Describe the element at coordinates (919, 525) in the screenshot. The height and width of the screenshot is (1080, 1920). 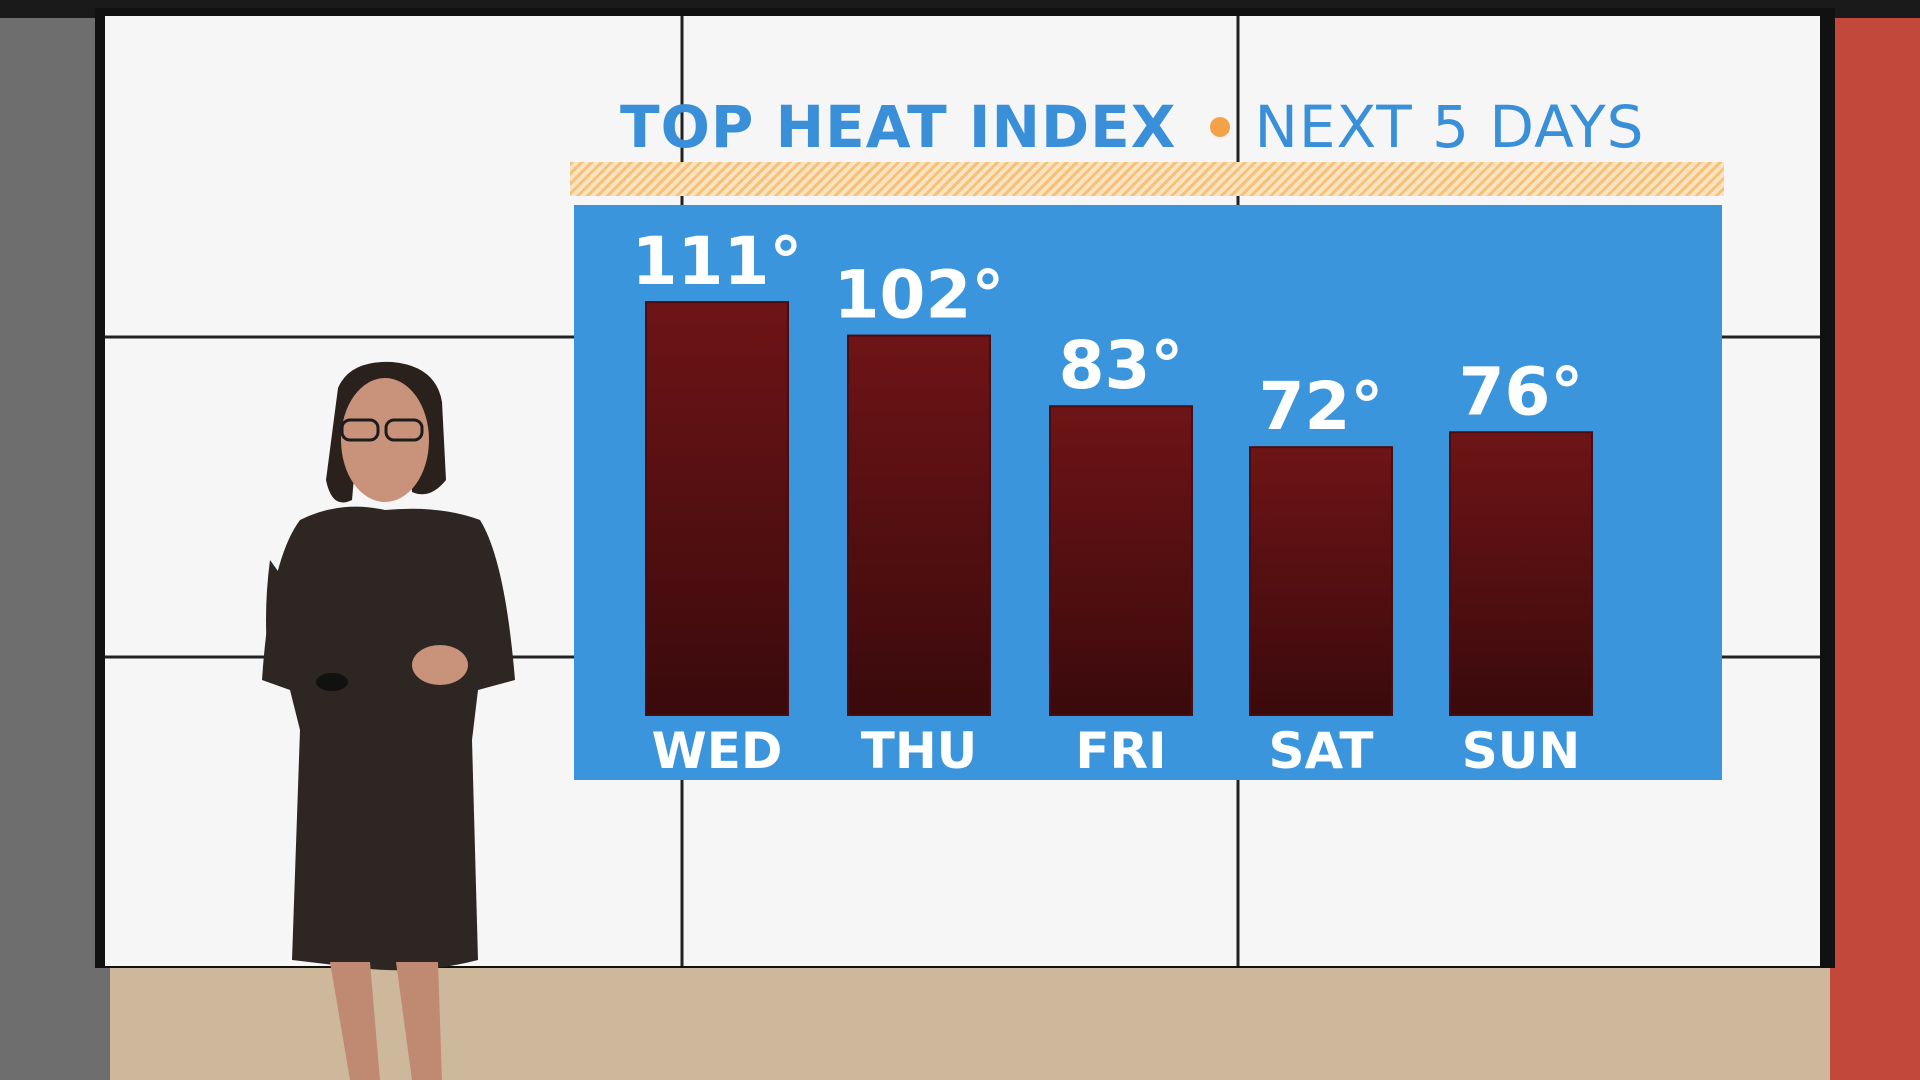
I see `bar-thu` at that location.